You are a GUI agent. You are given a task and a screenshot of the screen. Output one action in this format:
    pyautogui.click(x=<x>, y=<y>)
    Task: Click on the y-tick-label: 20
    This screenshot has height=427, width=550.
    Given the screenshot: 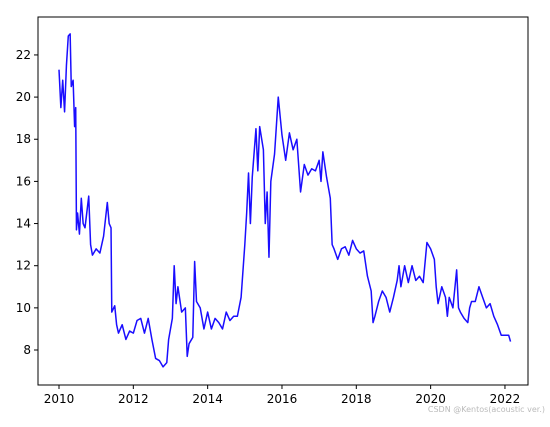 What is the action you would take?
    pyautogui.click(x=23, y=97)
    